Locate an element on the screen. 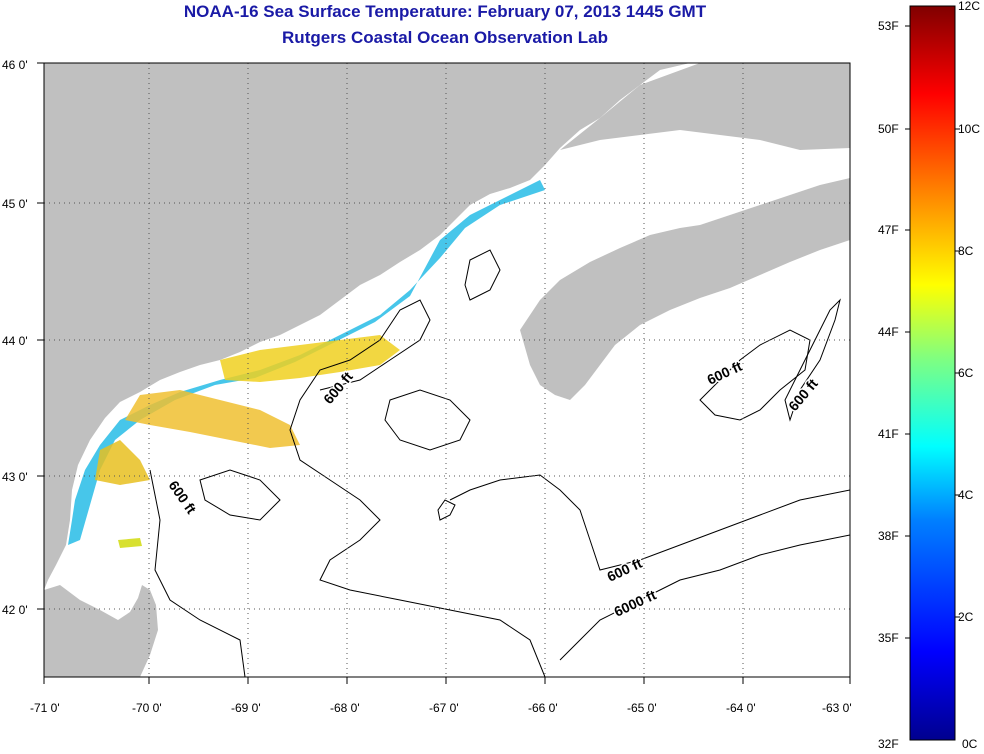 The image size is (984, 754). colorbar-f-label: 50F is located at coordinates (888, 129).